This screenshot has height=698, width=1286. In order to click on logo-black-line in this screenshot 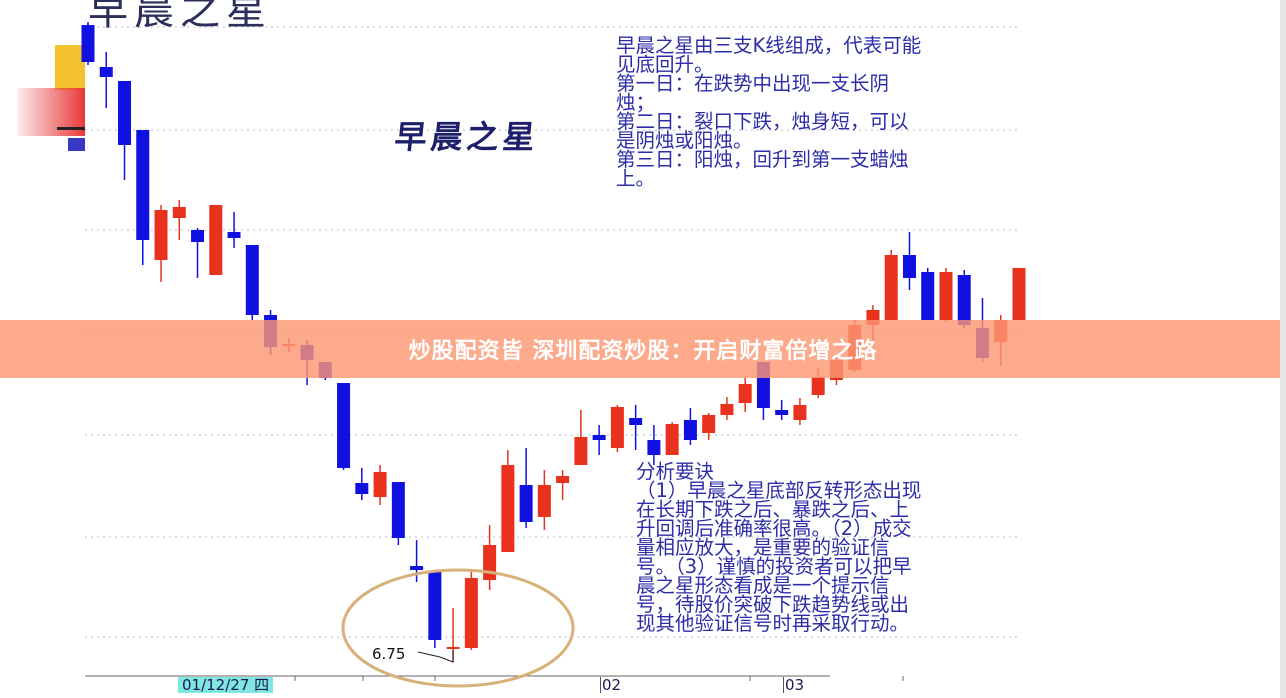, I will do `click(71, 128)`.